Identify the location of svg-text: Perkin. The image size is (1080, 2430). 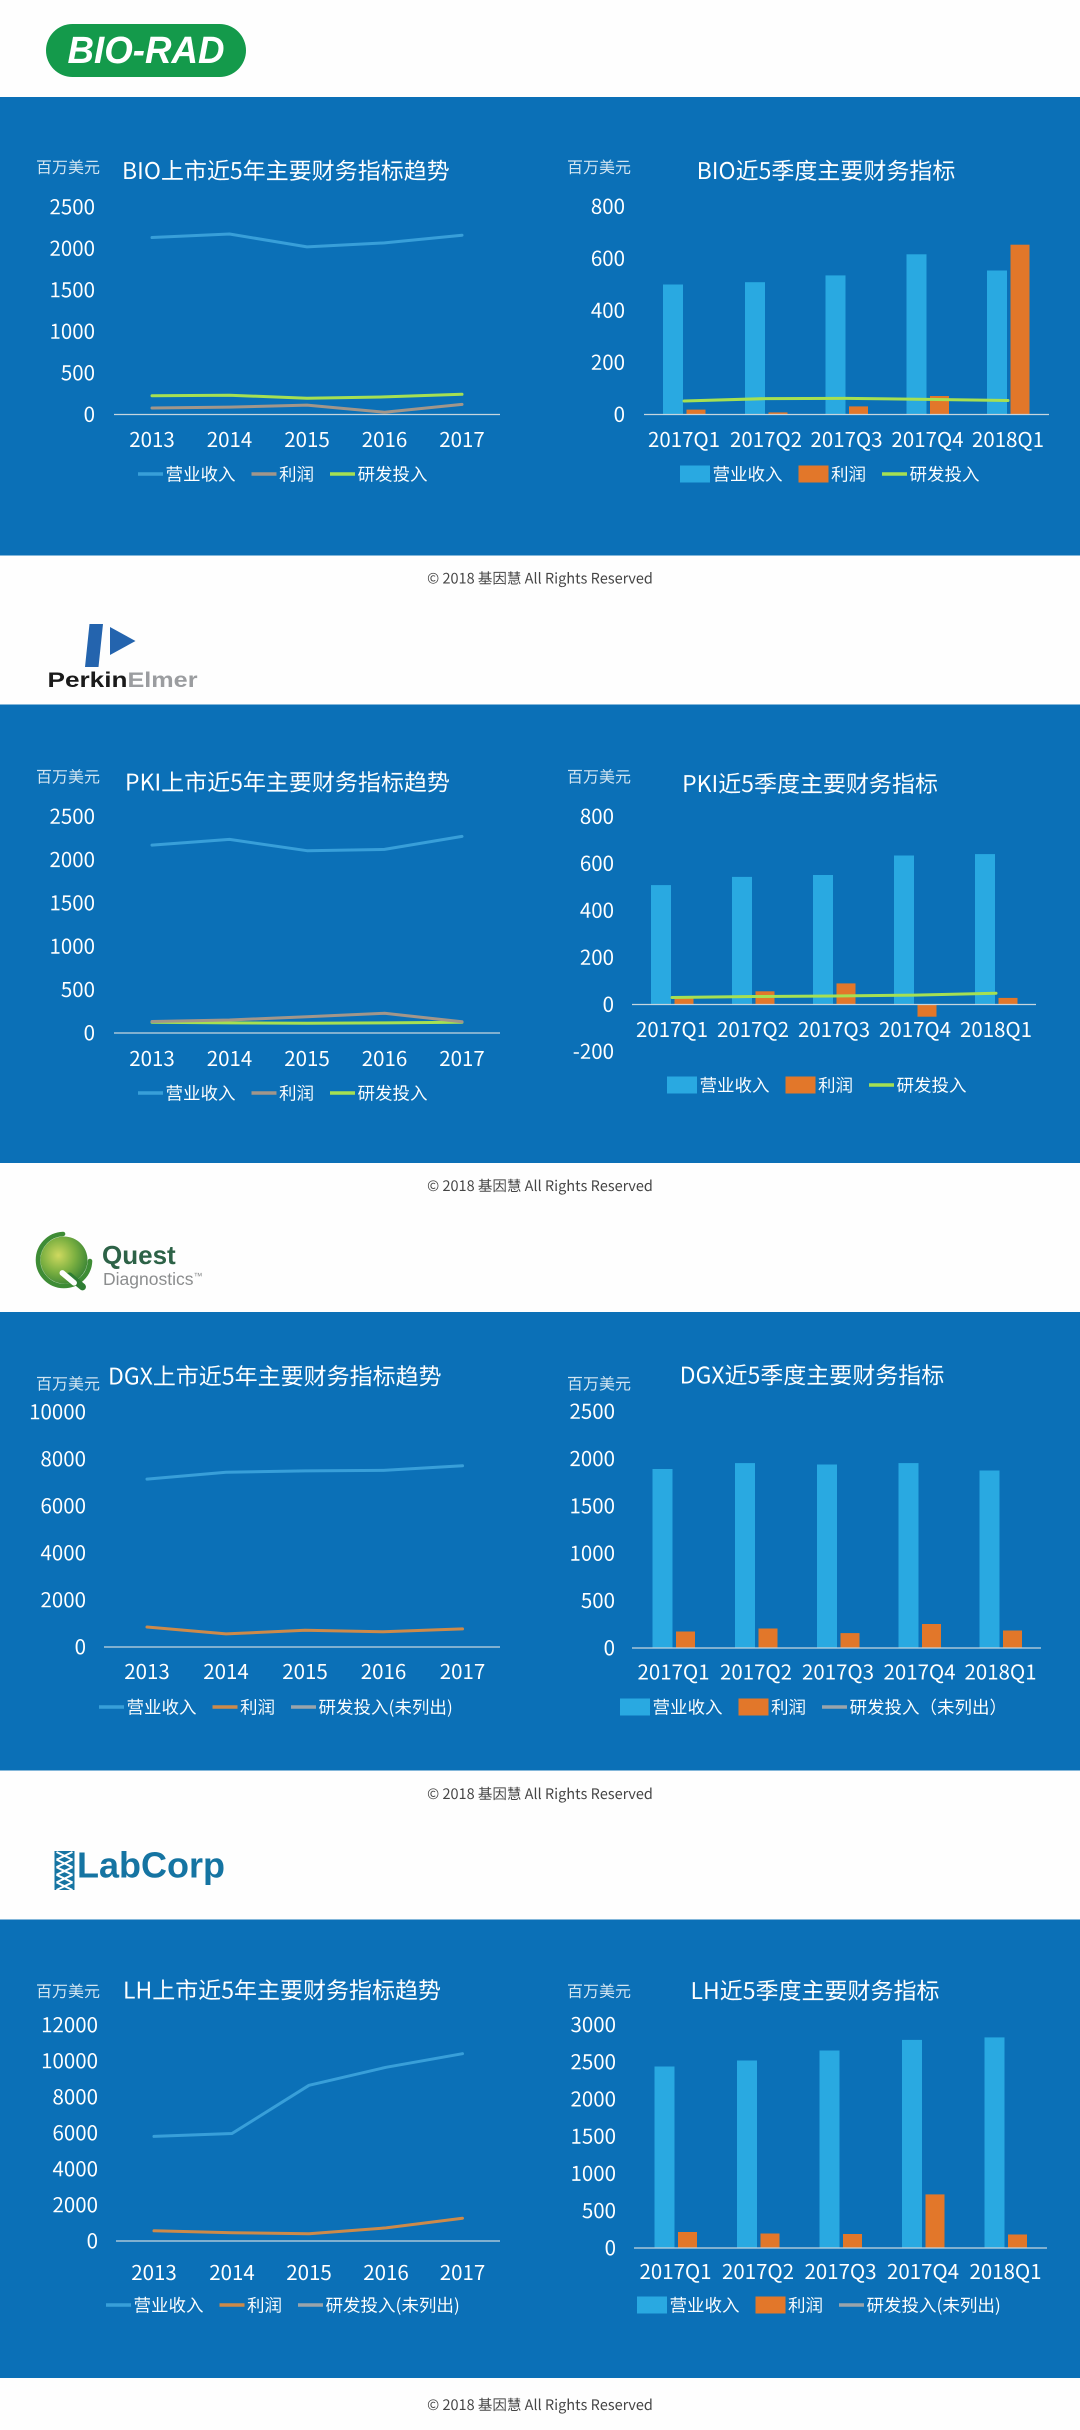
(88, 680).